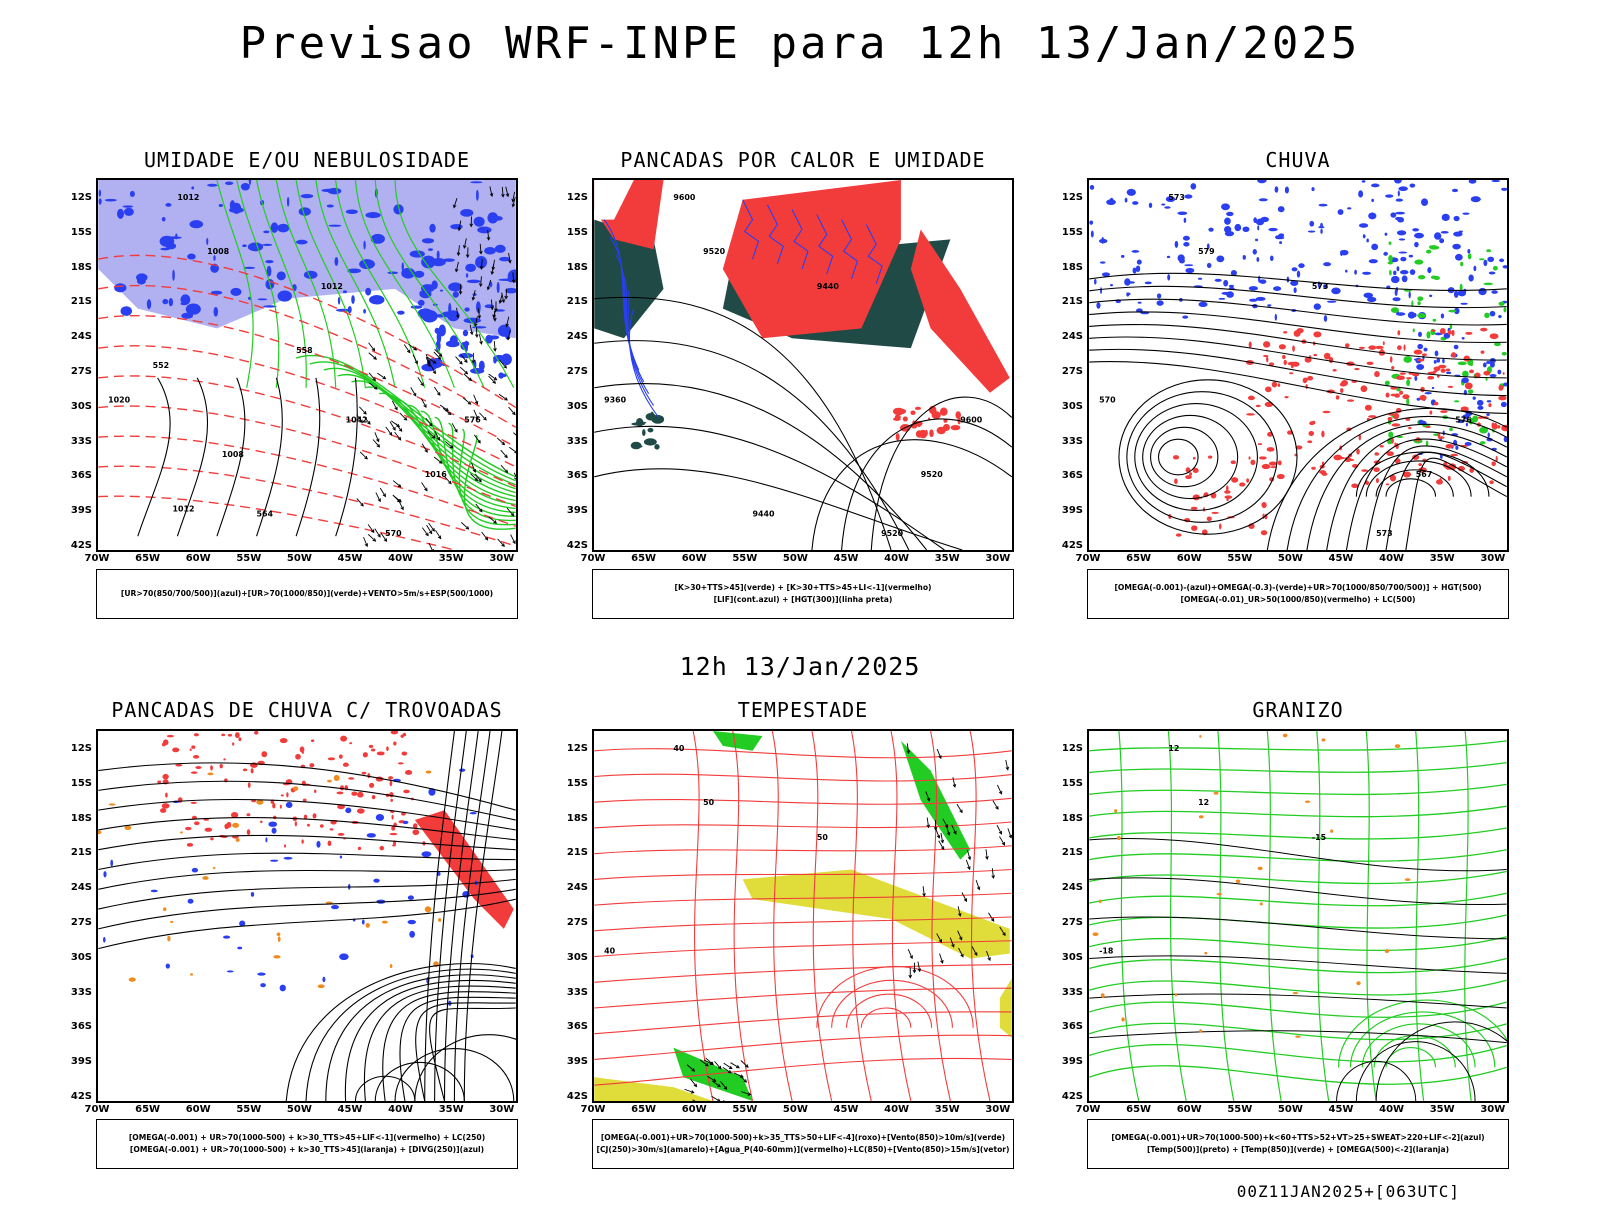 This screenshot has width=1600, height=1228. Describe the element at coordinates (1463, 419) in the screenshot. I see `contour-label: 576` at that location.